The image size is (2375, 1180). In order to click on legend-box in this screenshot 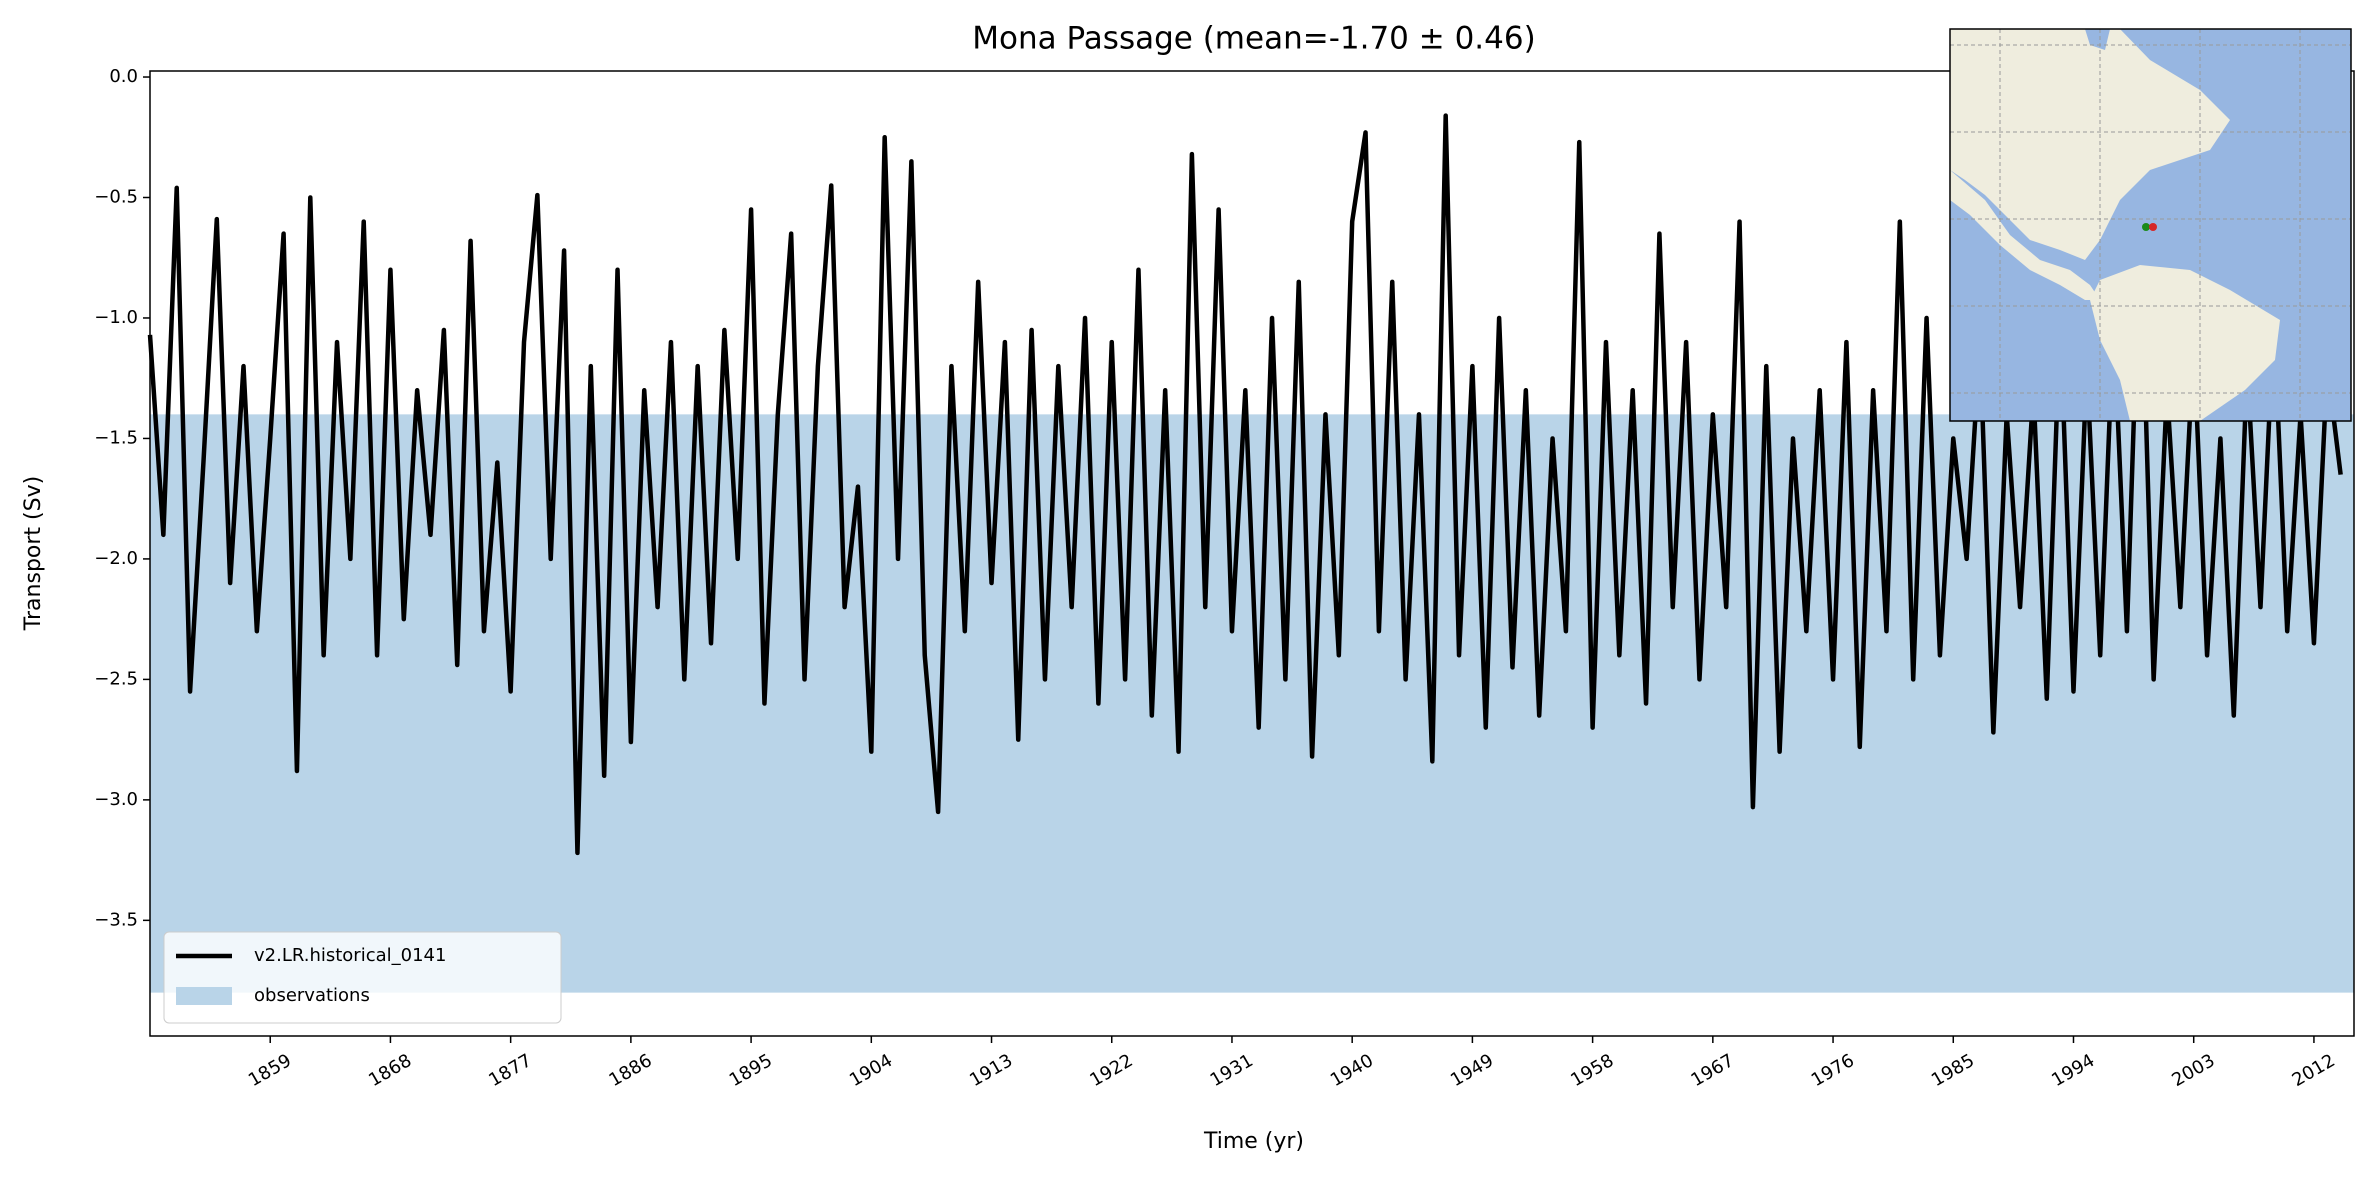, I will do `click(362, 977)`.